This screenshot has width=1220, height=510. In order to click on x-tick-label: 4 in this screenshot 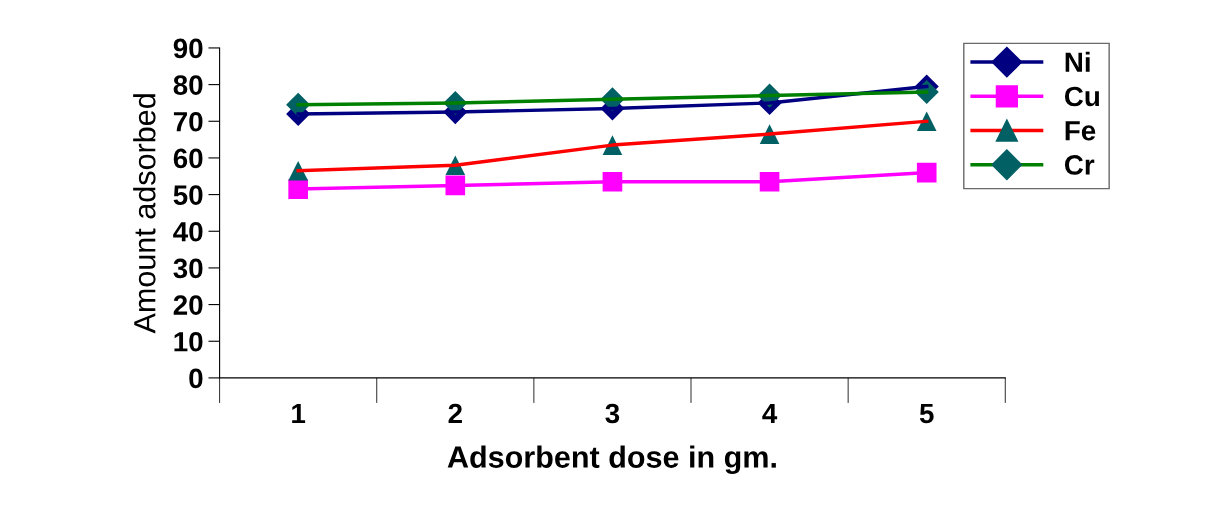, I will do `click(770, 413)`.